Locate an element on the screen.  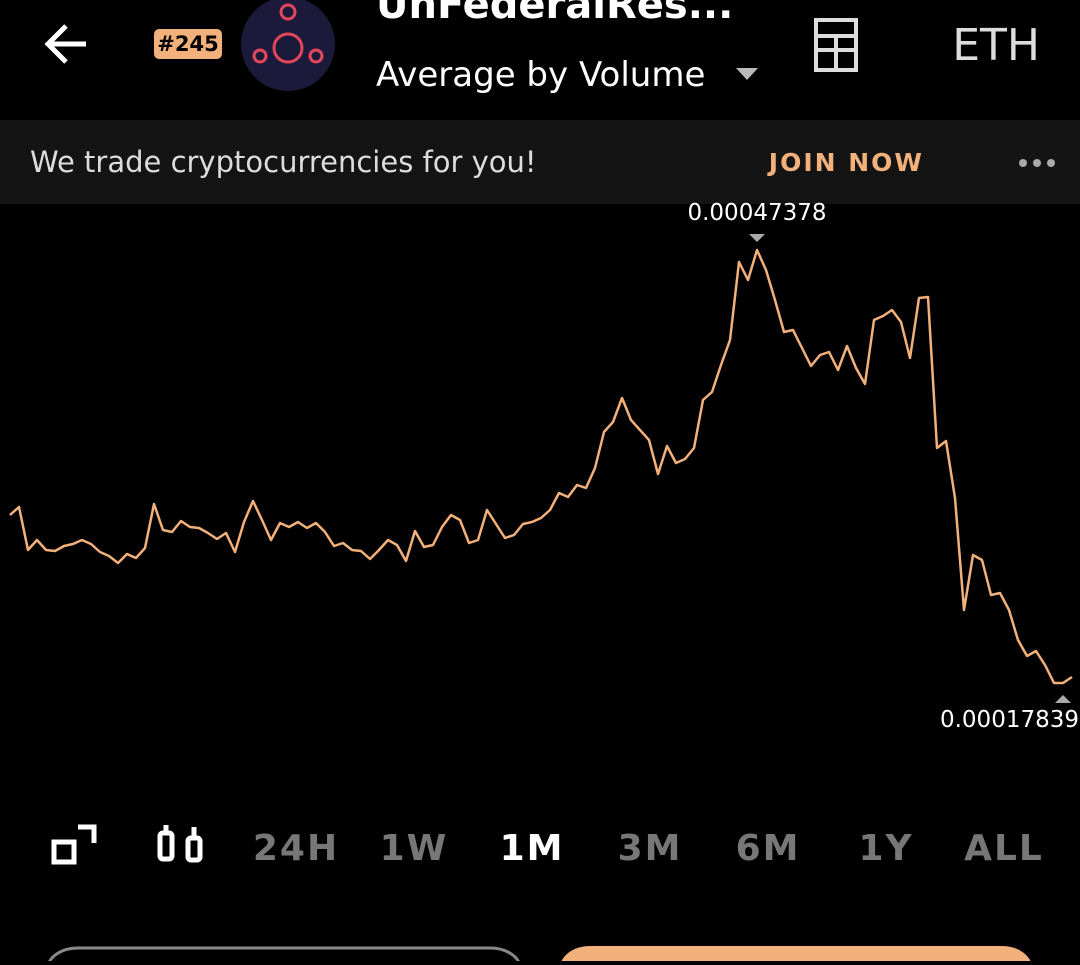
subtitle: Average by Volume is located at coordinates (540, 75).